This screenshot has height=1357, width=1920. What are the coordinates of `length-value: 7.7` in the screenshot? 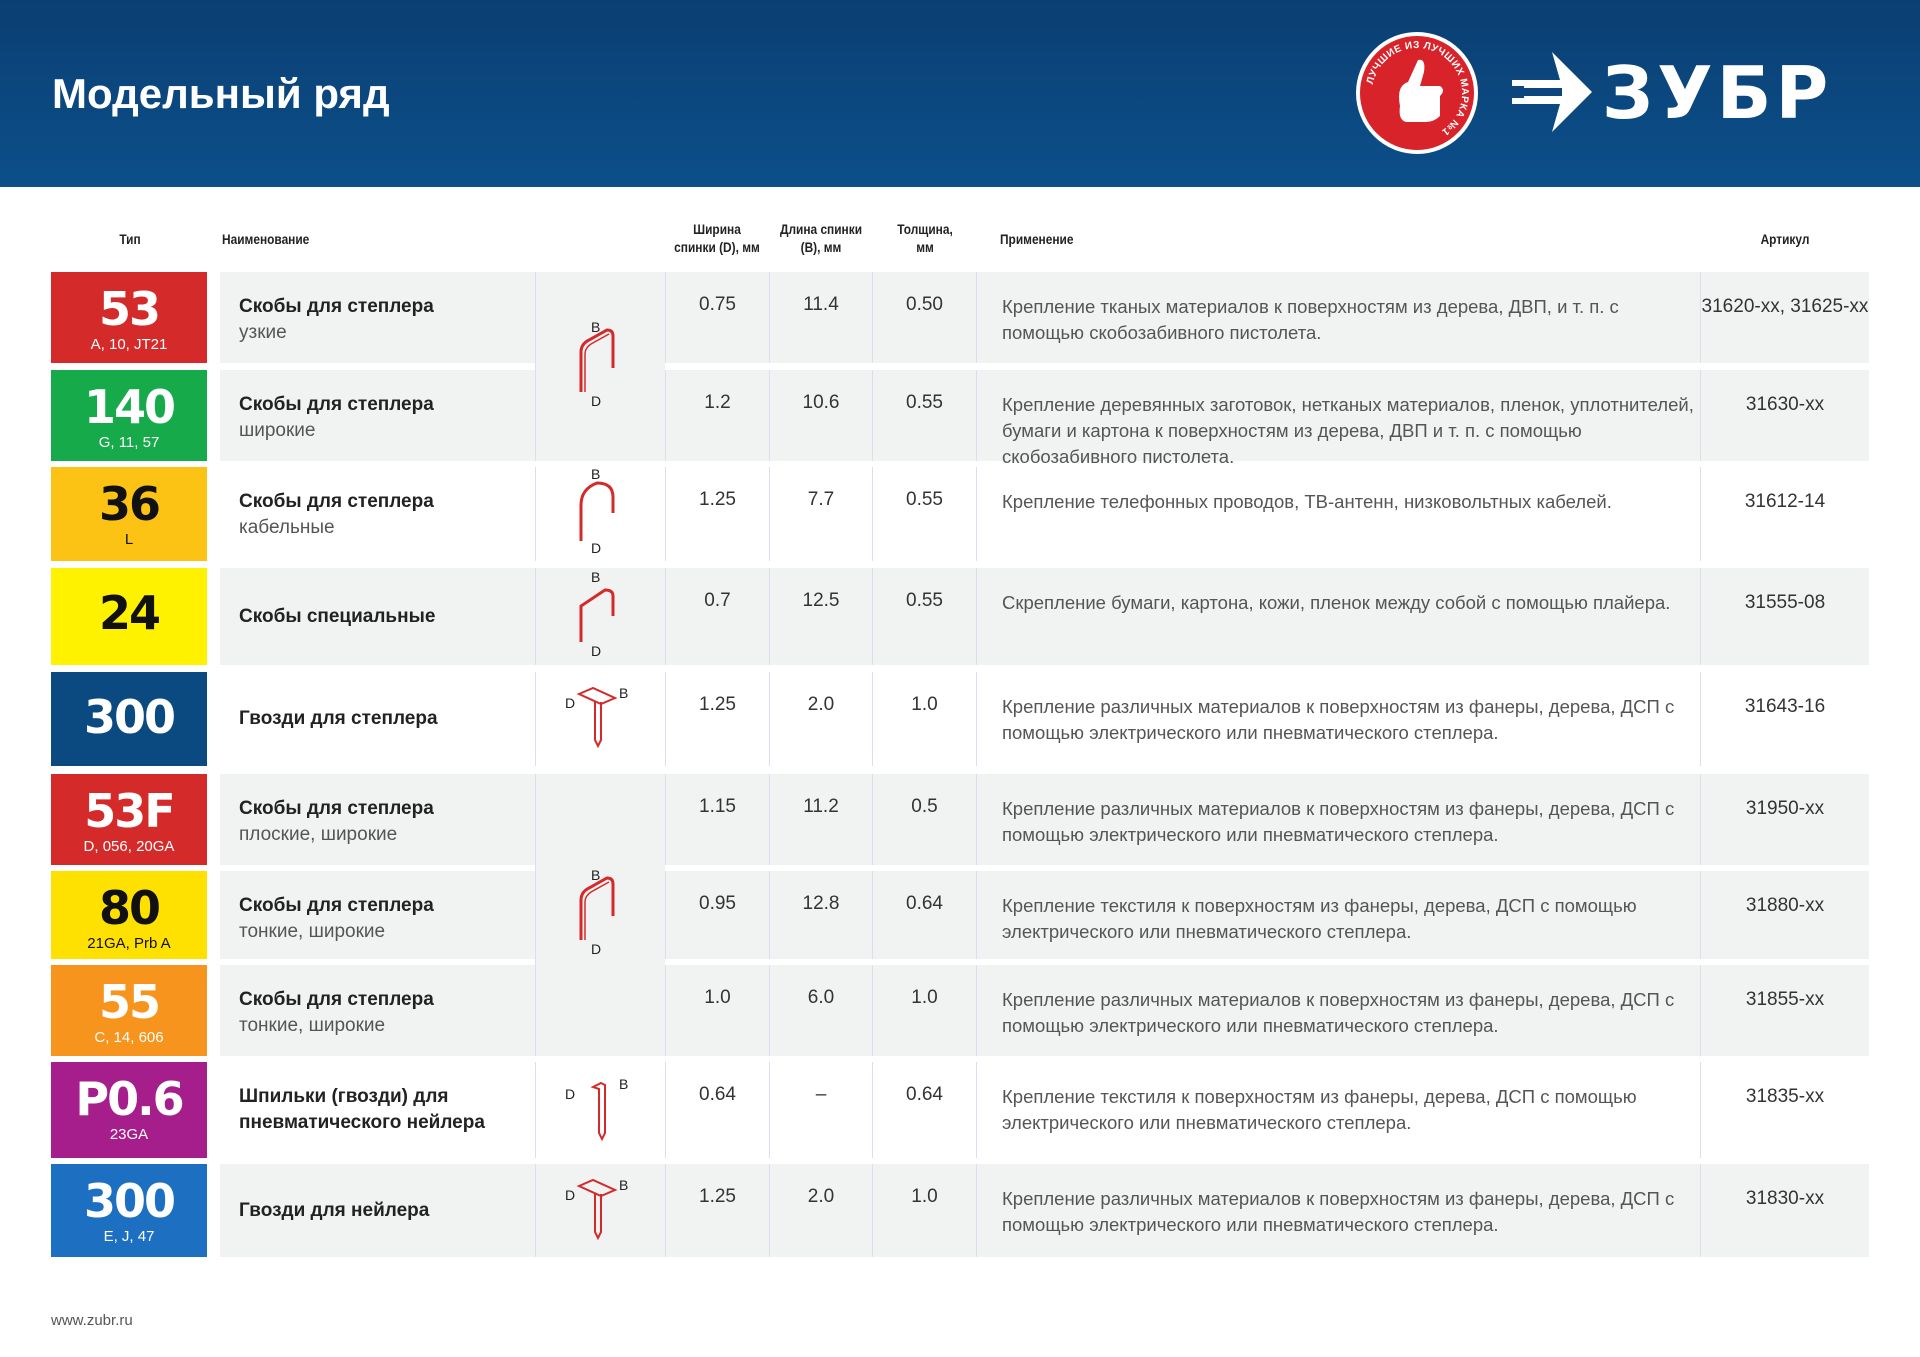 It's located at (820, 514).